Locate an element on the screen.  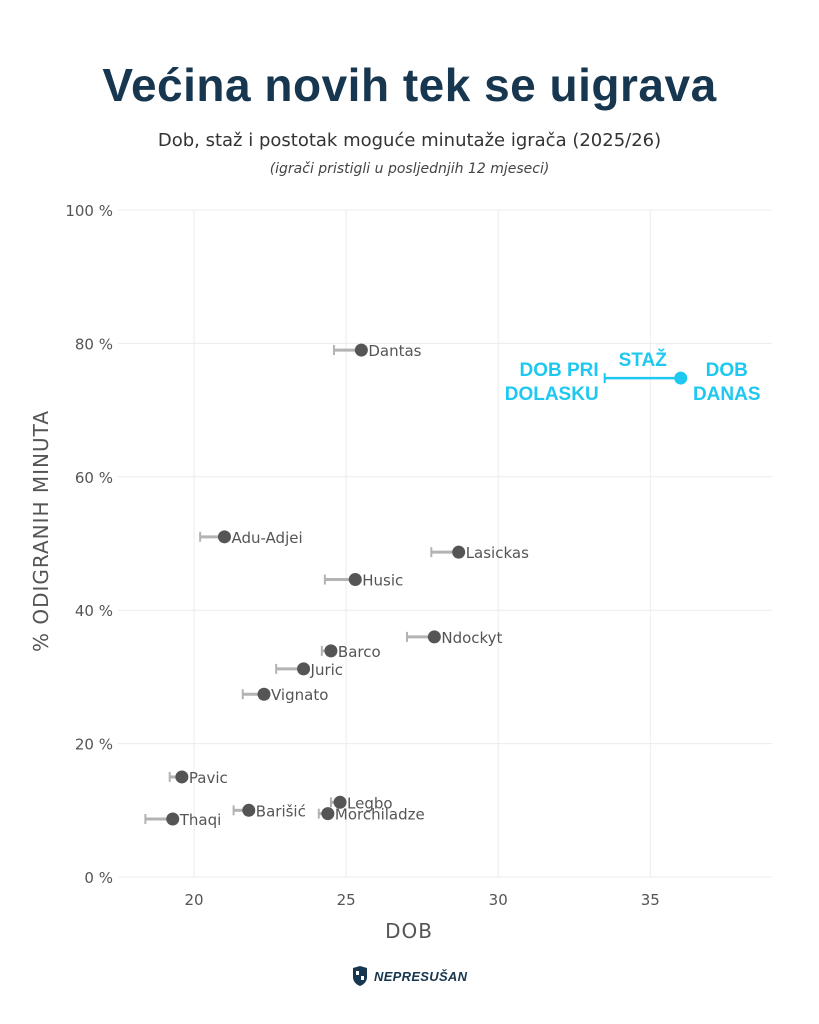
x-tick-label: 35 is located at coordinates (650, 900).